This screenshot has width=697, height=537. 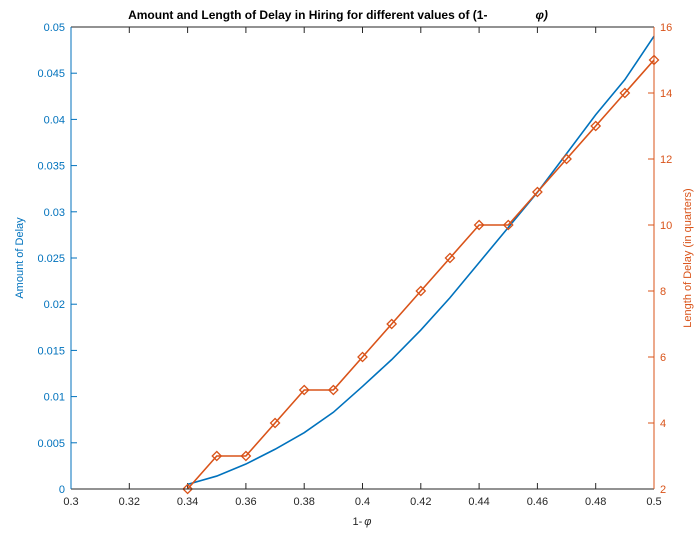 What do you see at coordinates (688, 257) in the screenshot?
I see `y-right-axis-label: Length of Delay (in quarters)` at bounding box center [688, 257].